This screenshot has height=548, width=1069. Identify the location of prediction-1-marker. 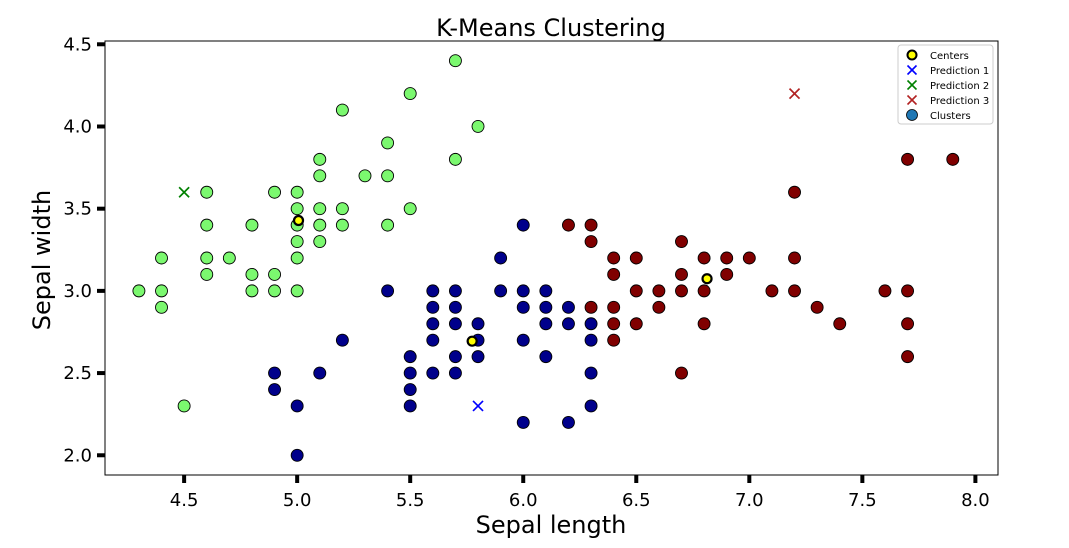
(478, 406).